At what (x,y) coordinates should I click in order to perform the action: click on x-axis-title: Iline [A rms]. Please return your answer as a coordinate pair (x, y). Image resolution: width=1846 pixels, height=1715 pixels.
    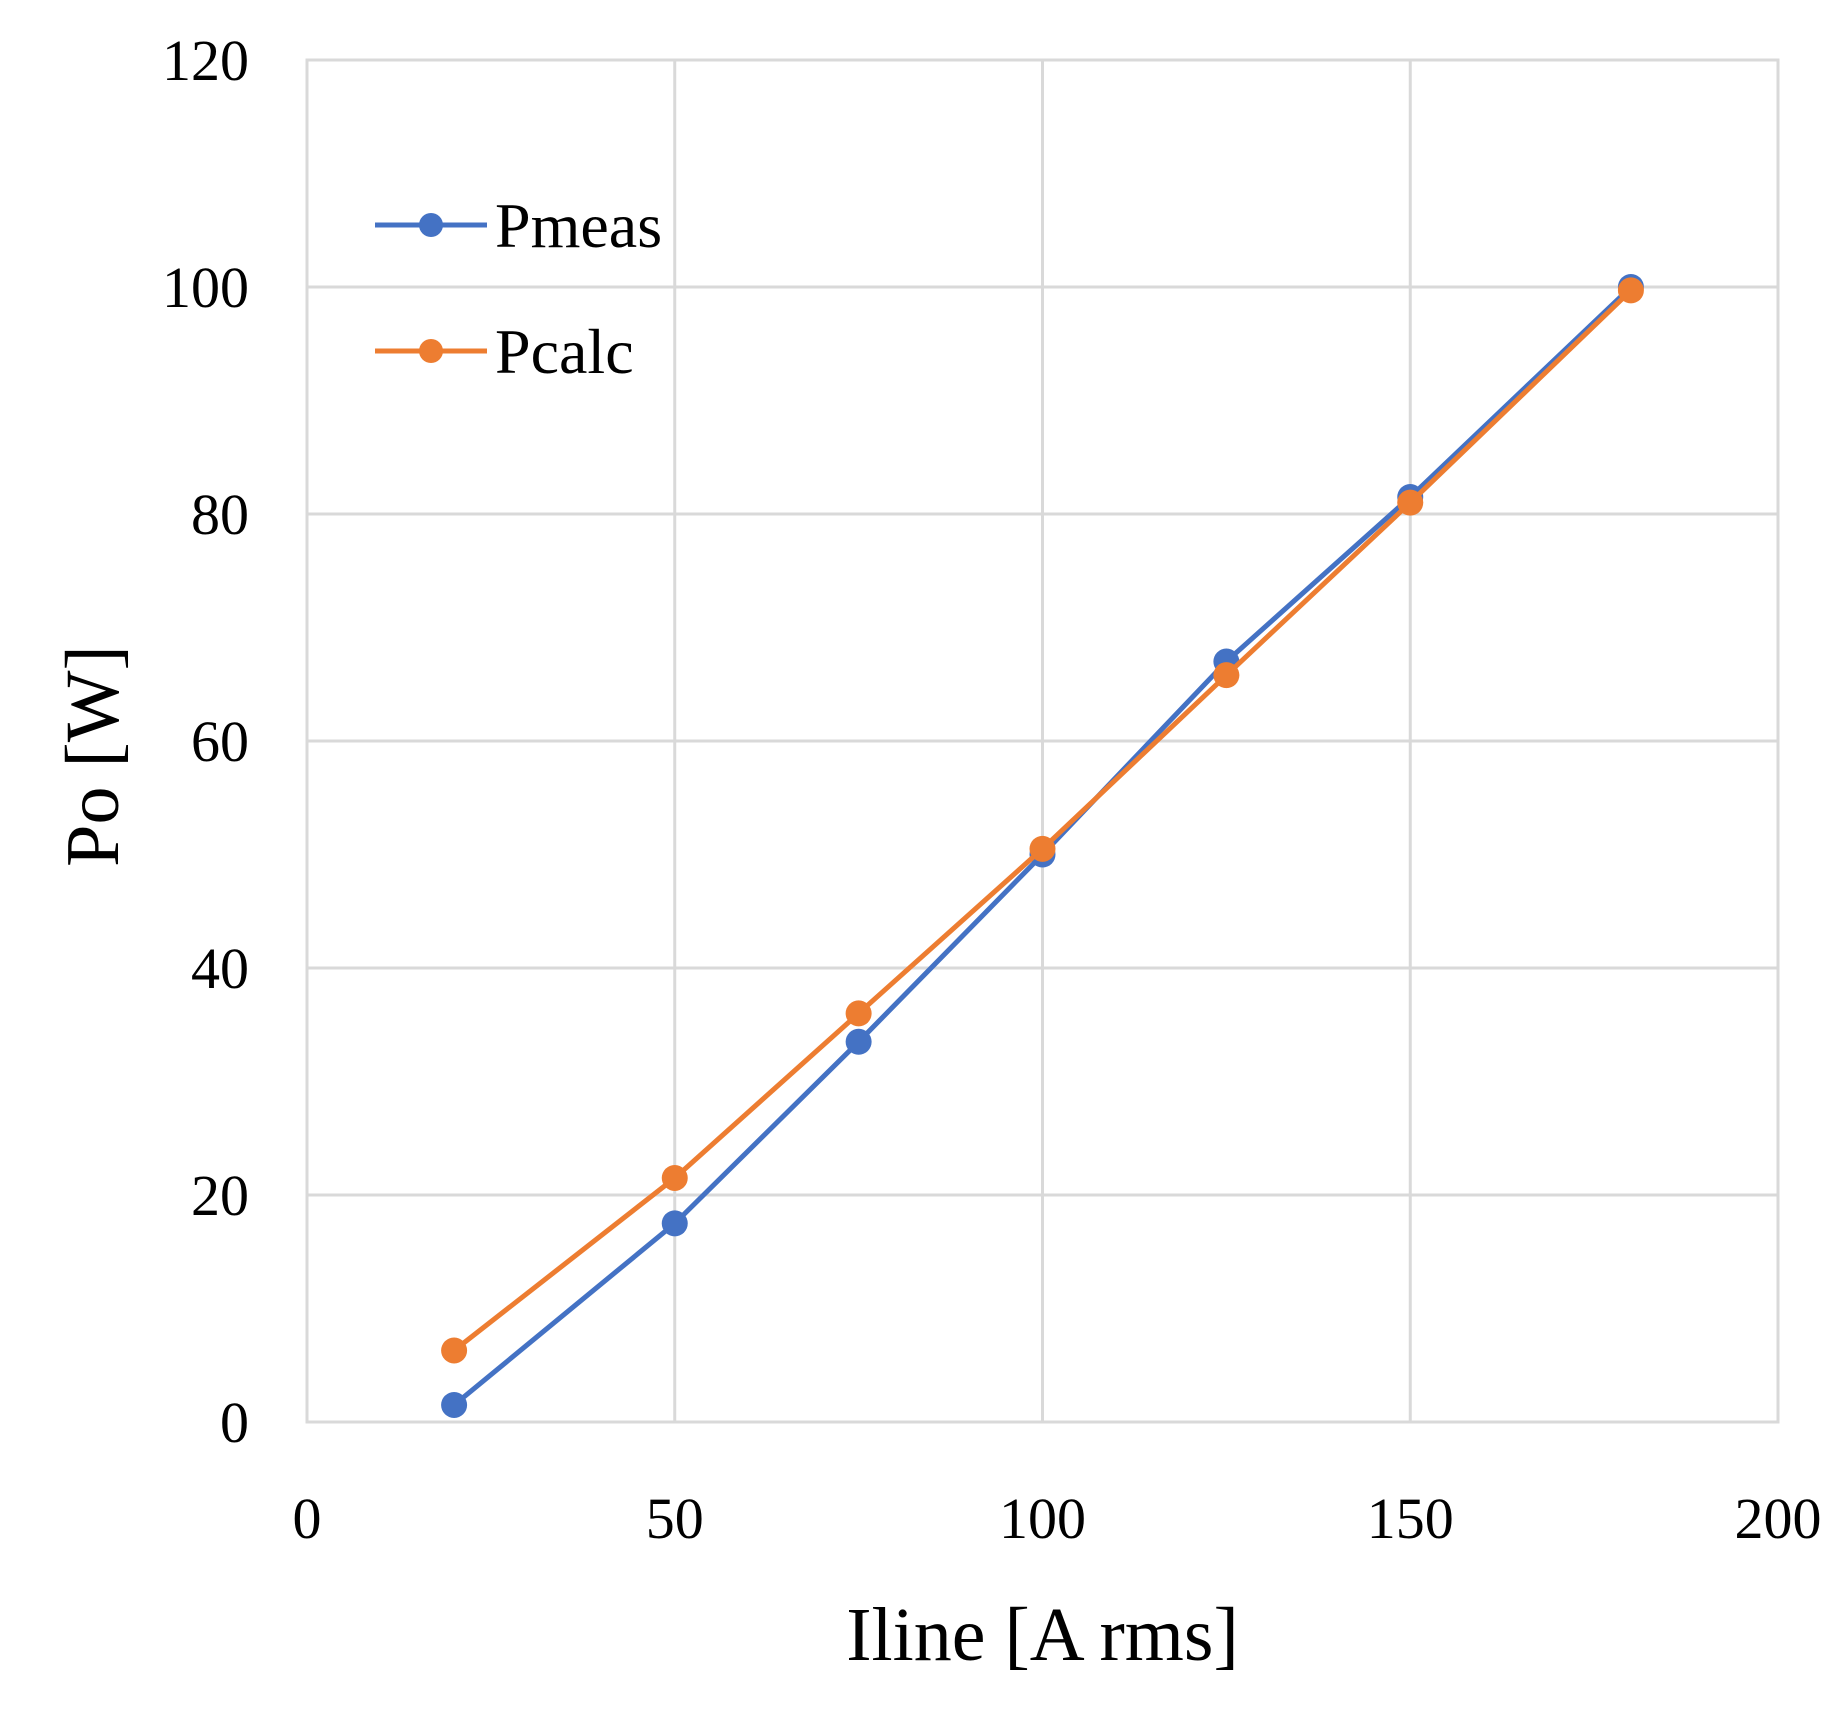
    Looking at the image, I should click on (1042, 1635).